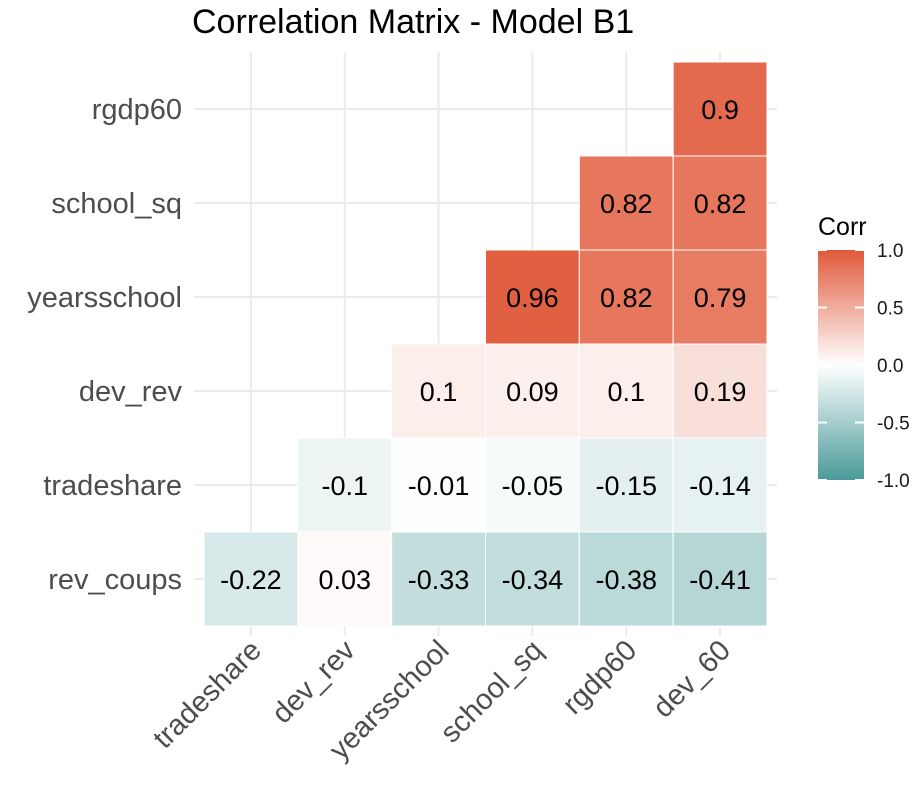  I want to click on x-tick-label: dev_60, so click(692, 679).